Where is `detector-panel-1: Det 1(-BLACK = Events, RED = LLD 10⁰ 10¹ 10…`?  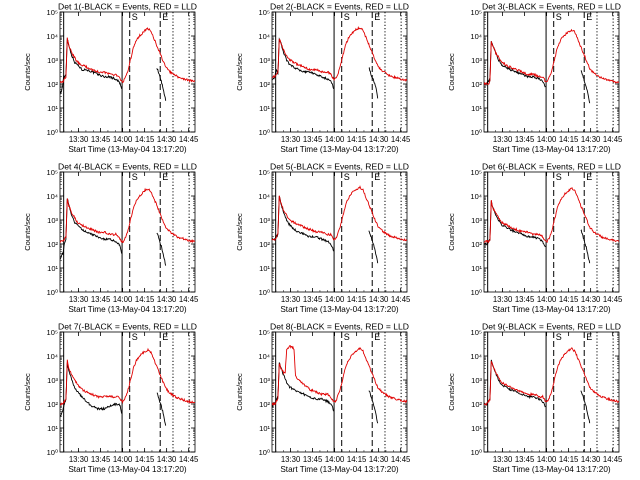
detector-panel-1: Det 1(-BLACK = Events, RED = LLD 10⁰ 10¹ 10… is located at coordinates (111, 78).